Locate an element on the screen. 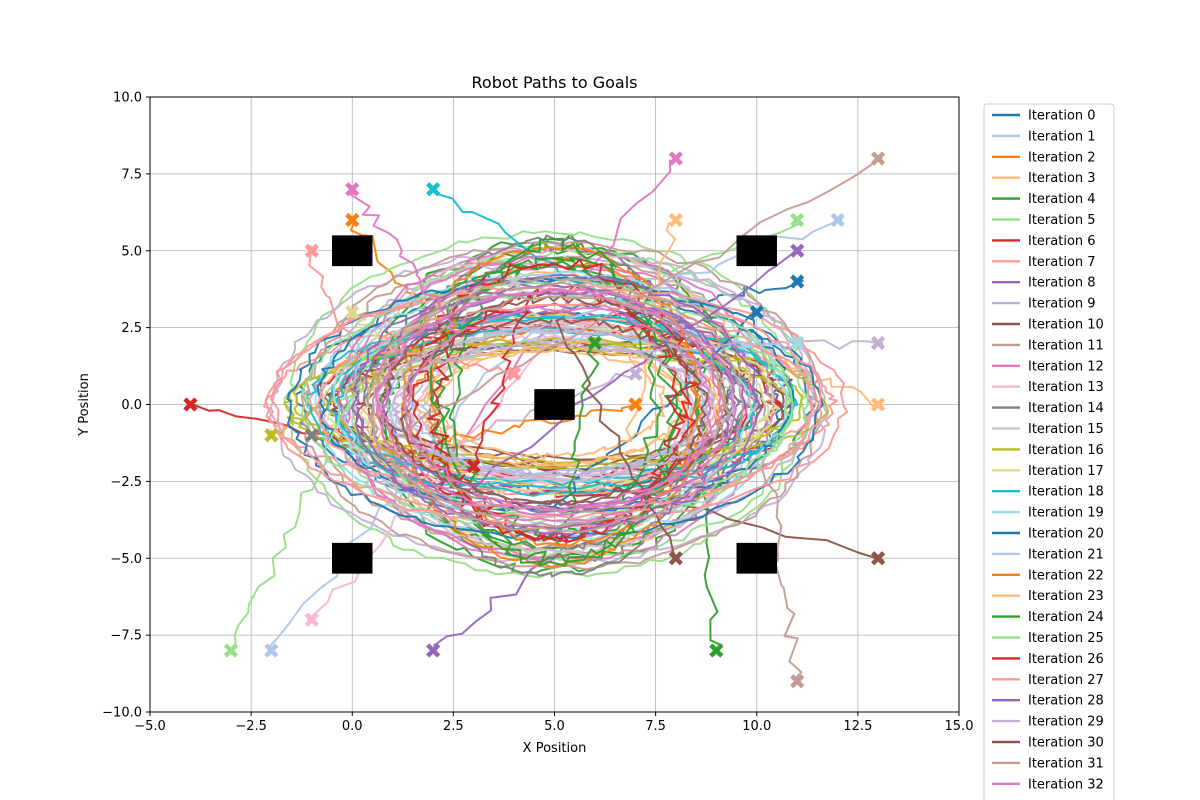  legend-label: Iteration 20 is located at coordinates (1066, 534).